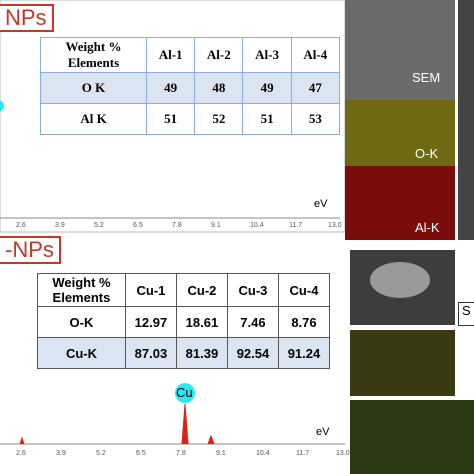 The image size is (474, 474). Describe the element at coordinates (400, 280) in the screenshot. I see `particle` at that location.